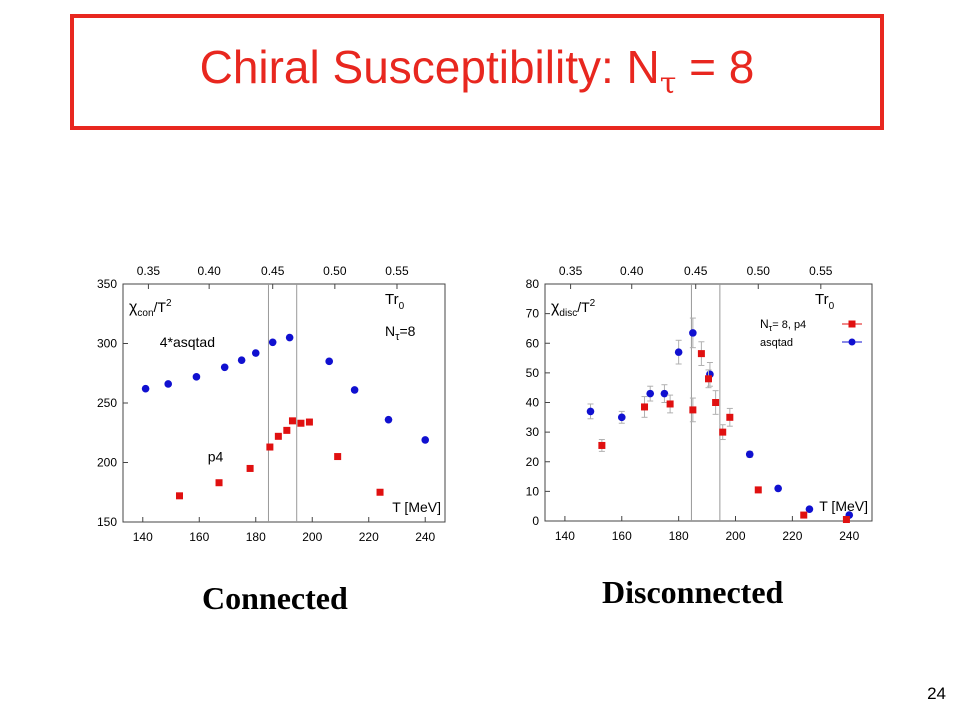 Image resolution: width=960 pixels, height=720 pixels. I want to click on y-tick-label: 50, so click(533, 373).